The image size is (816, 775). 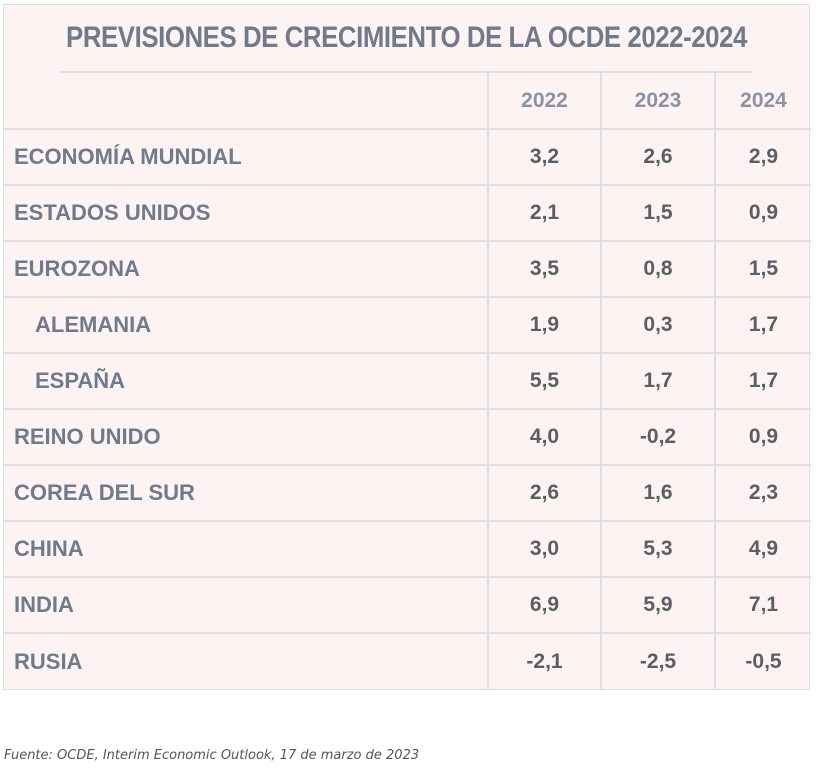 I want to click on table-row: INDIA 6,9 5,9 7,1, so click(x=407, y=605).